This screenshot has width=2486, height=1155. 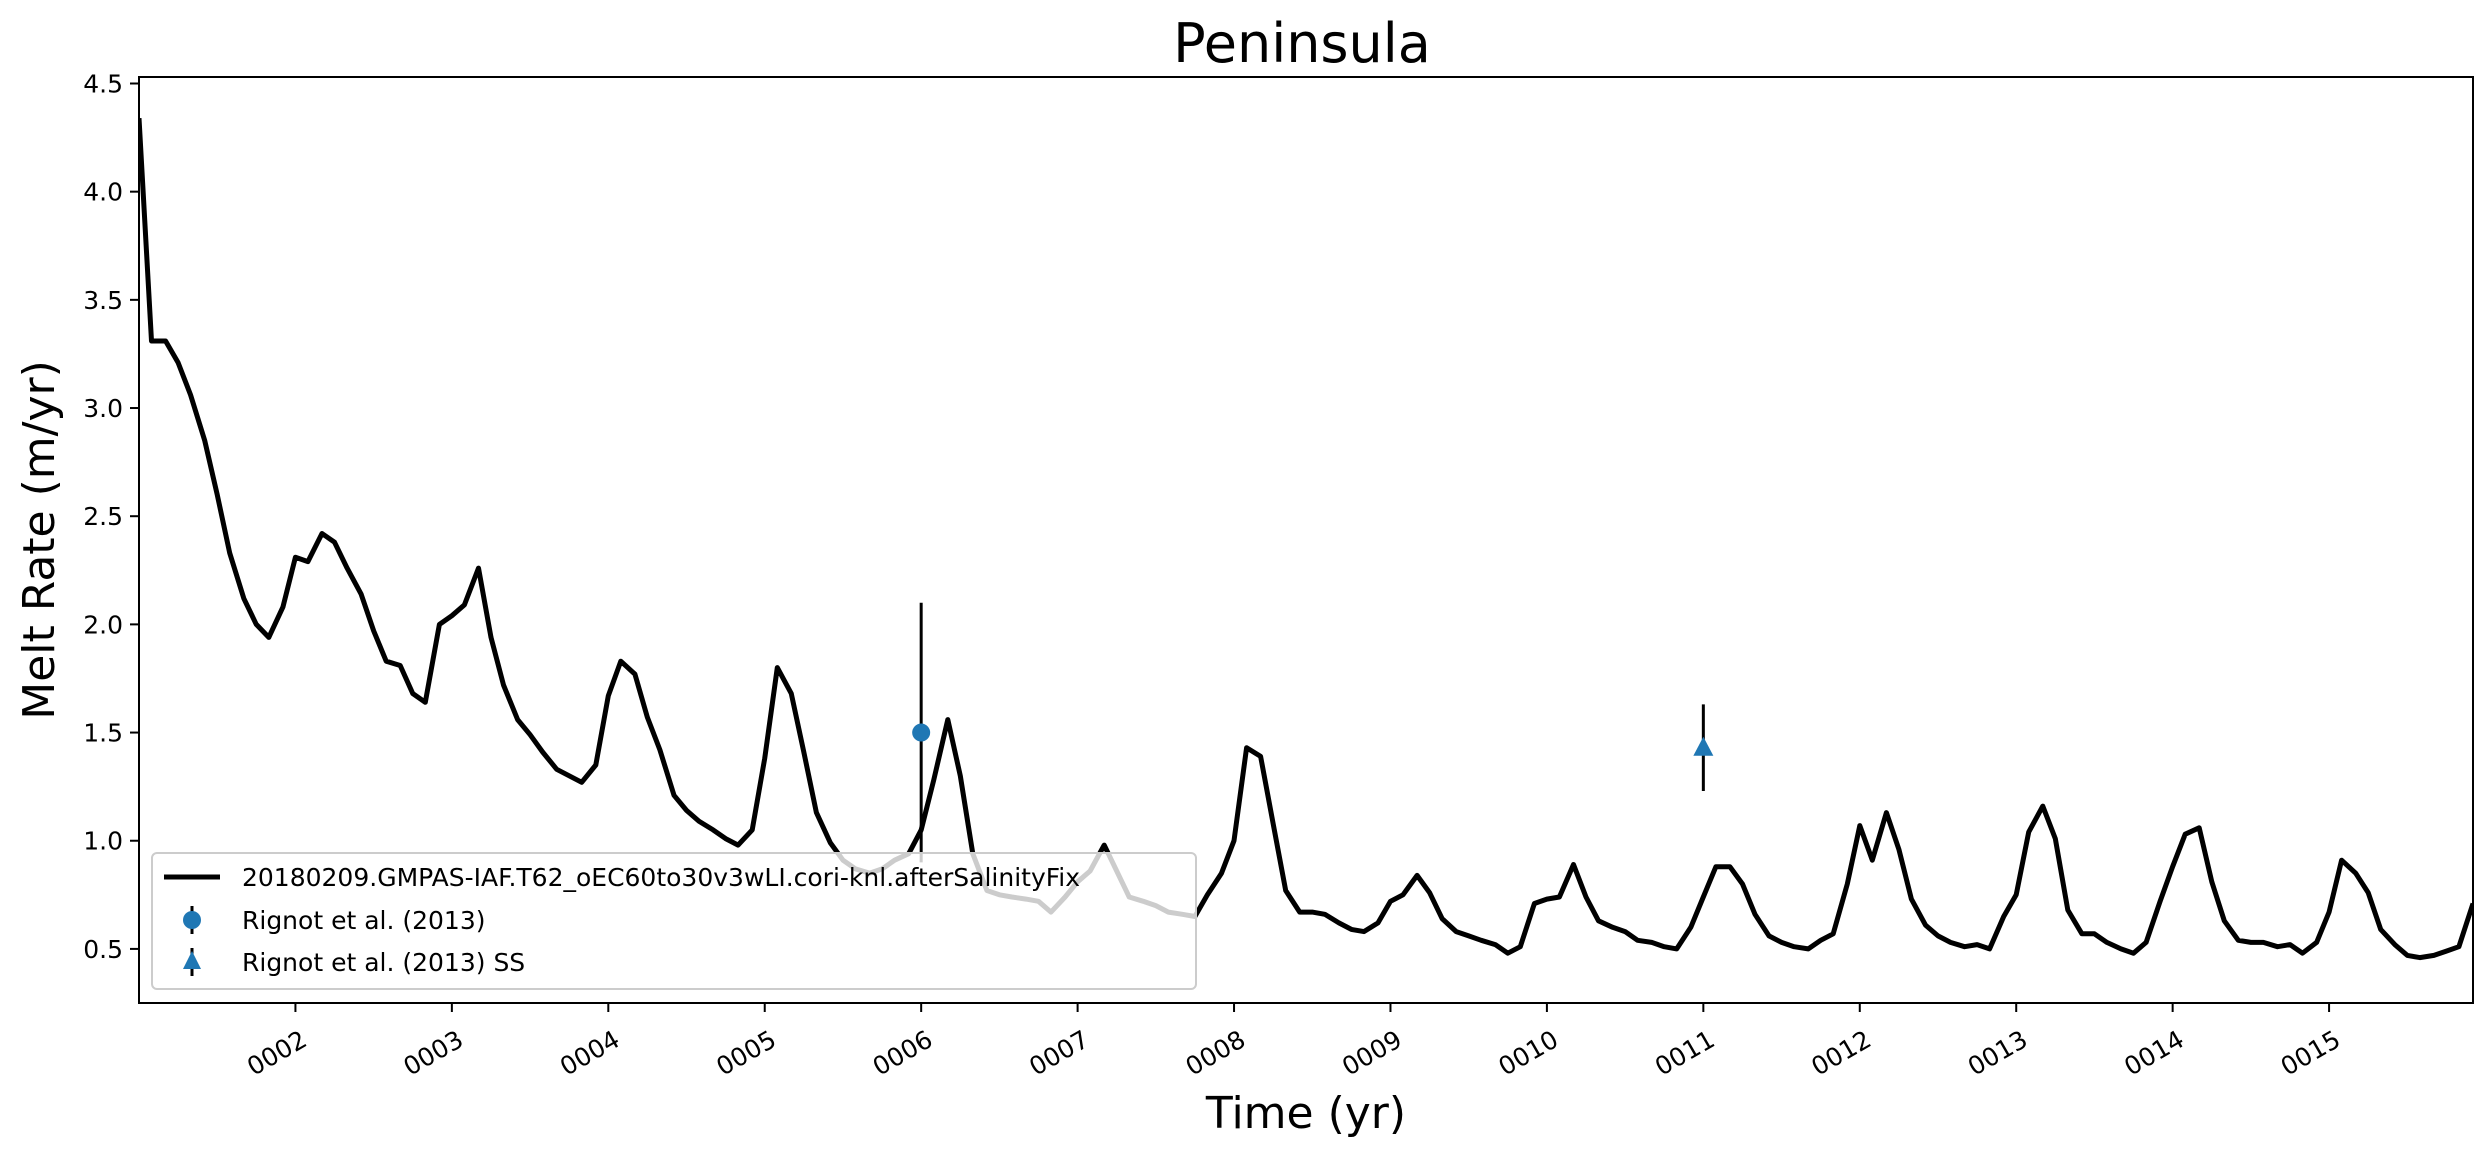 What do you see at coordinates (103, 192) in the screenshot?
I see `y-tick-label: 4.0` at bounding box center [103, 192].